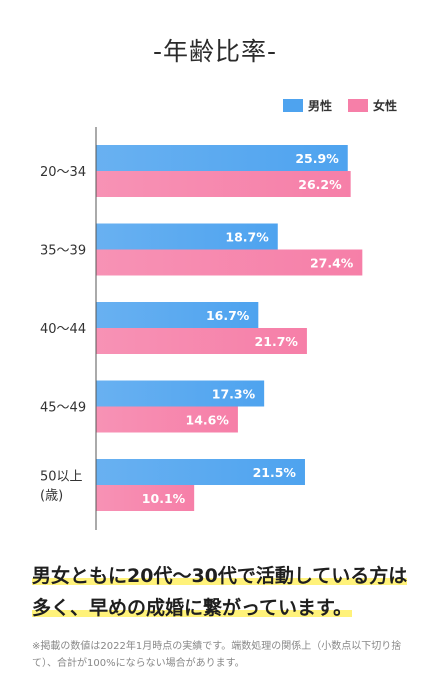  Describe the element at coordinates (63, 251) in the screenshot. I see `category-label-1: 35～39` at that location.